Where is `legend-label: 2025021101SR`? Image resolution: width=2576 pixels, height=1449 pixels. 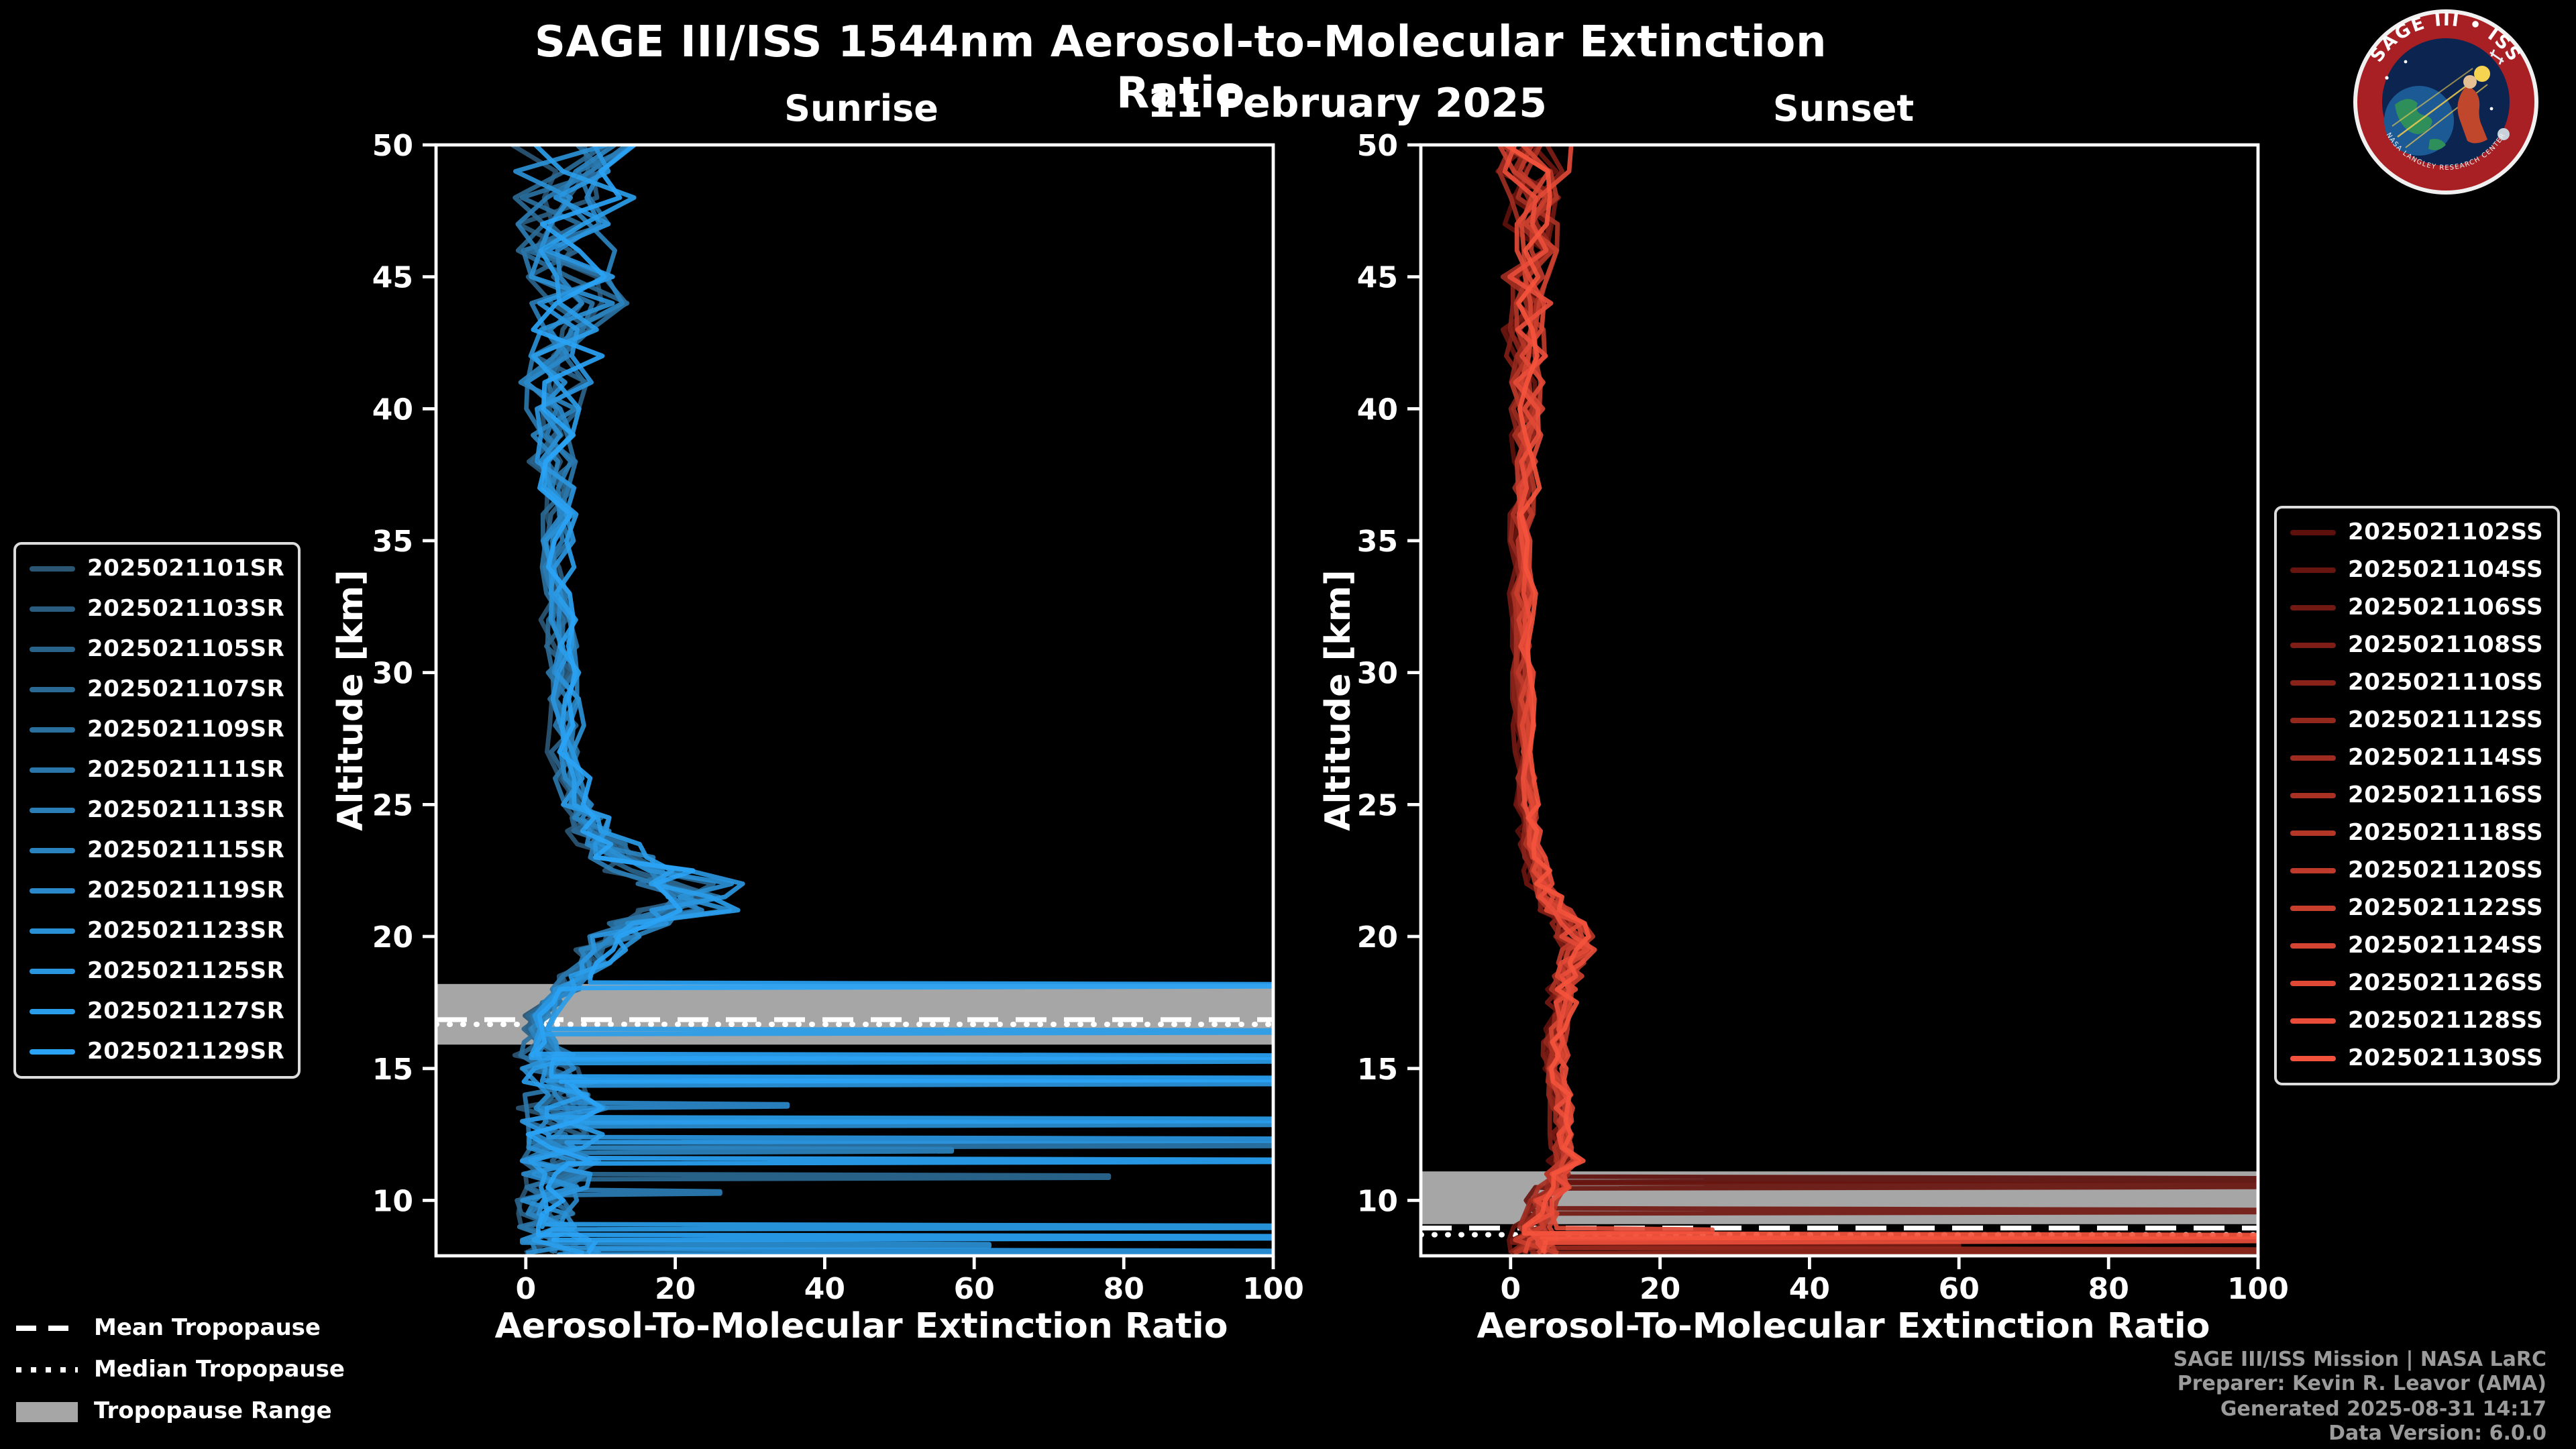
legend-label: 2025021101SR is located at coordinates (186, 568).